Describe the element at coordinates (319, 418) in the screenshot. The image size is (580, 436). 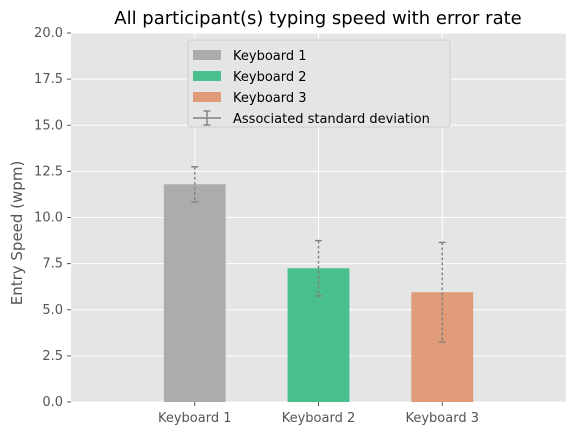
I see `x-tick-label: Keyboard 2` at that location.